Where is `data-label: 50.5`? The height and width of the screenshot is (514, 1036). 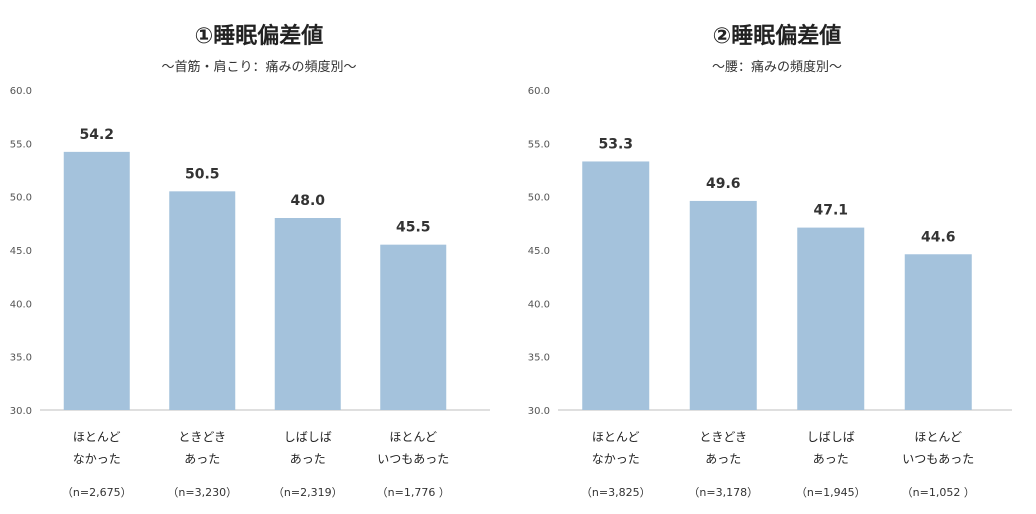
data-label: 50.5 is located at coordinates (202, 174).